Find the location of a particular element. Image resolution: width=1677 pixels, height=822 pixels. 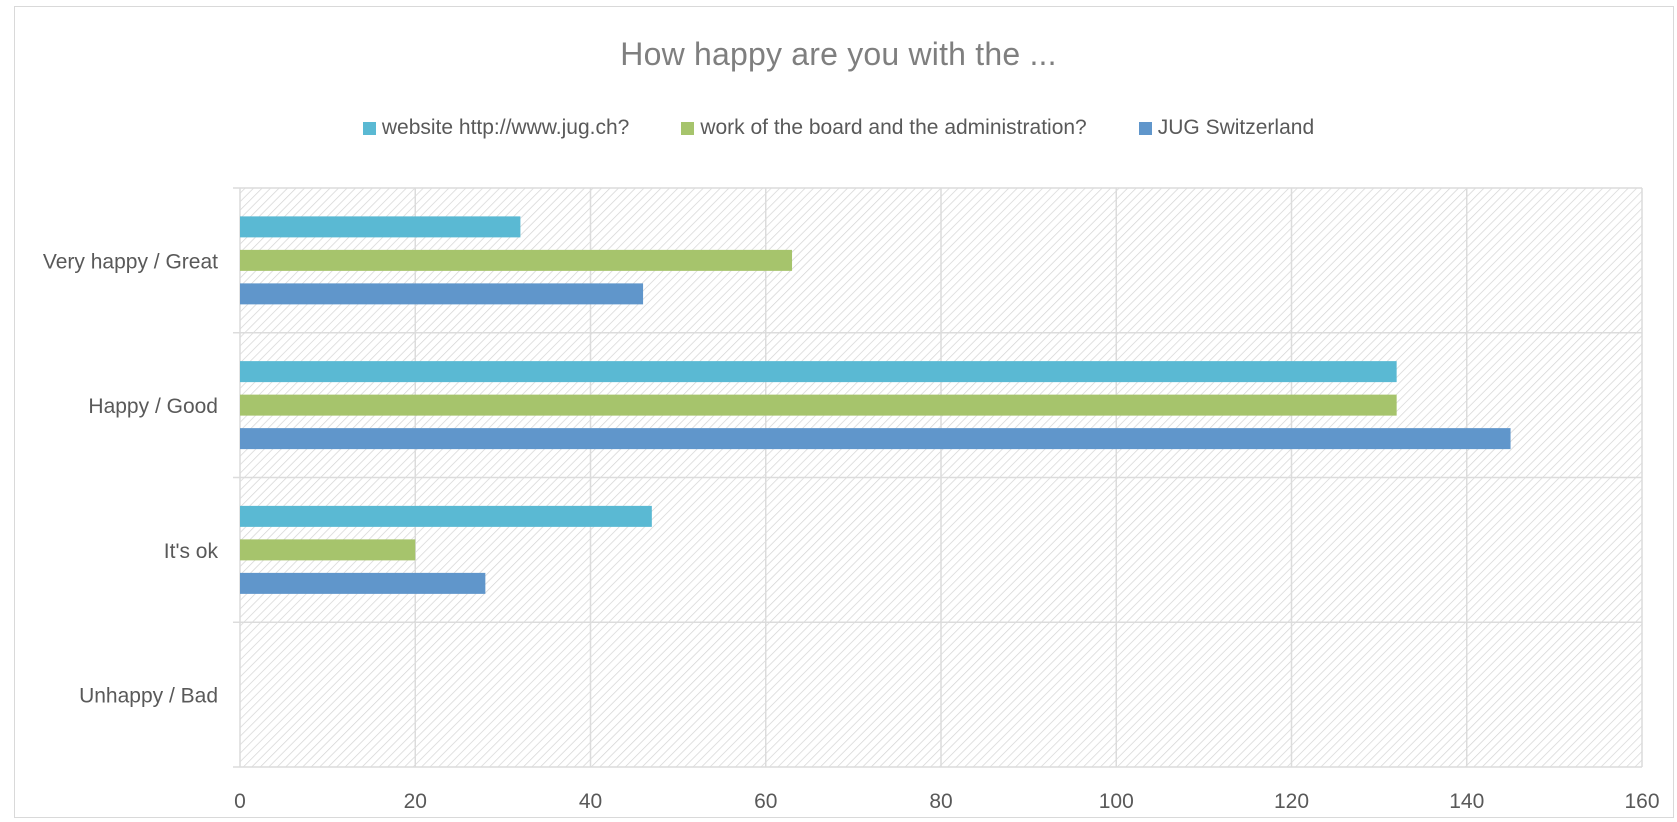

y-category-label: Very happy / Great is located at coordinates (130, 261).